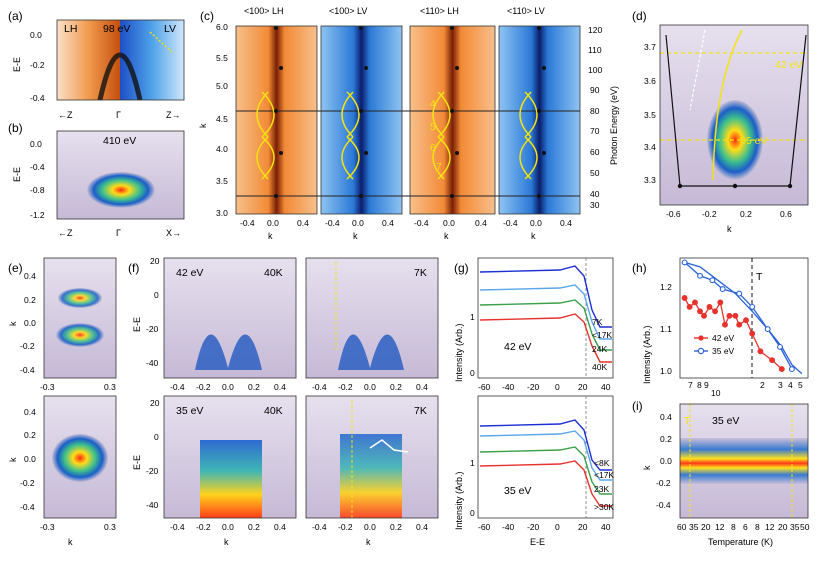 The image size is (818, 567). Describe the element at coordinates (203, 527) in the screenshot. I see `panel-f-xbl-1: -0.2` at that location.